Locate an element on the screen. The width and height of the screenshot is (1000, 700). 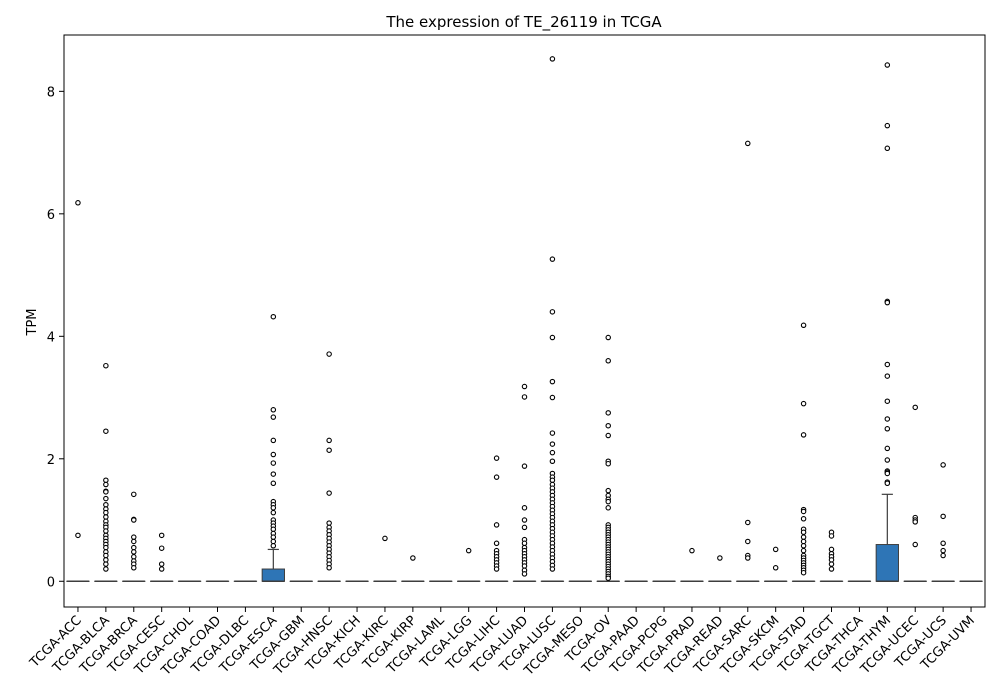
y-tick-label: 6 is located at coordinates (51, 215).